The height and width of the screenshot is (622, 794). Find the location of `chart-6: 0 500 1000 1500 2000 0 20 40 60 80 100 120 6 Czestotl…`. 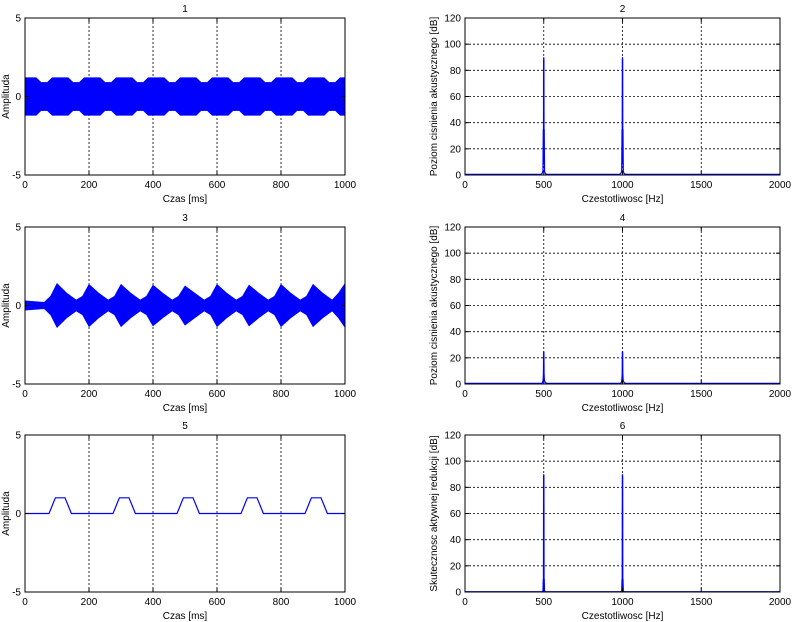

chart-6: 0 500 1000 1500 2000 0 20 40 60 80 100 120 6 Czestotl… is located at coordinates (610, 521).